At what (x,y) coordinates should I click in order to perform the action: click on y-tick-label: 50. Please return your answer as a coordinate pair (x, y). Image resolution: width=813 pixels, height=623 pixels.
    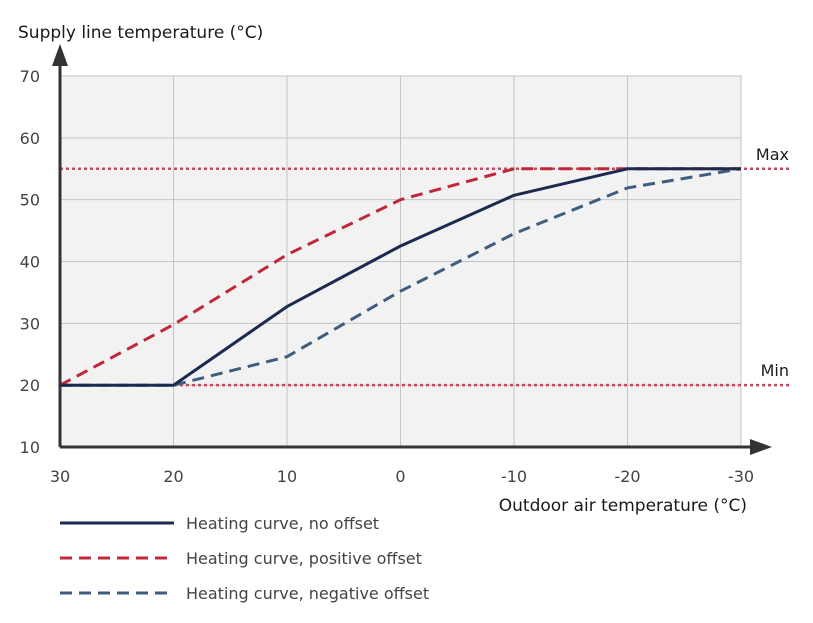
    Looking at the image, I should click on (30, 200).